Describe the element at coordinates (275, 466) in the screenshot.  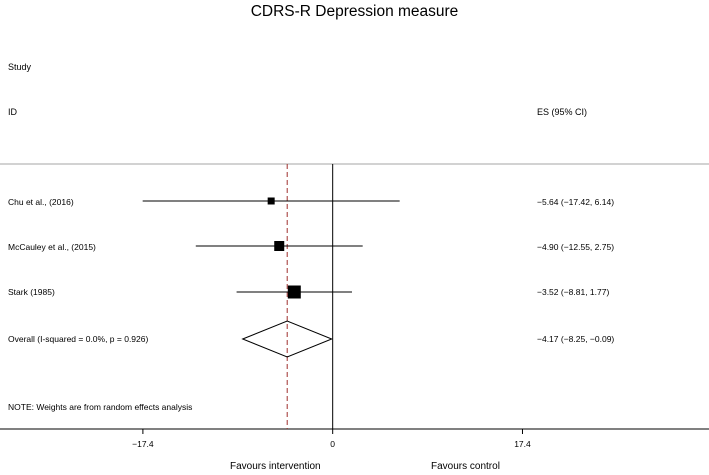
I see `favours-intervention-label: Favours intervention` at that location.